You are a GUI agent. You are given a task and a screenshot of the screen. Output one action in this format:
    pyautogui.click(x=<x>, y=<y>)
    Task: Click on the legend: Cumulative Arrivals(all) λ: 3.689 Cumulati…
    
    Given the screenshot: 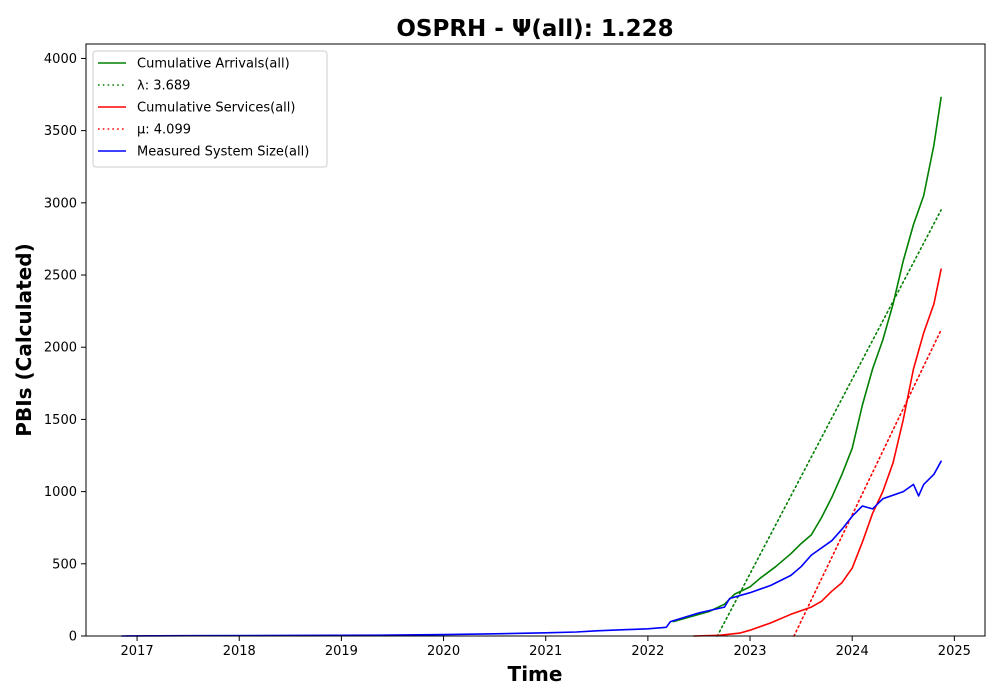 What is the action you would take?
    pyautogui.click(x=210, y=109)
    